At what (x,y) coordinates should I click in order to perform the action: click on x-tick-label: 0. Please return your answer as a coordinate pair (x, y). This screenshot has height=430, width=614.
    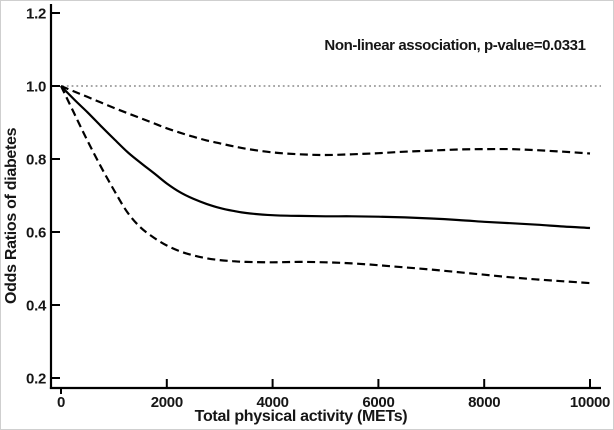
    Looking at the image, I should click on (61, 402).